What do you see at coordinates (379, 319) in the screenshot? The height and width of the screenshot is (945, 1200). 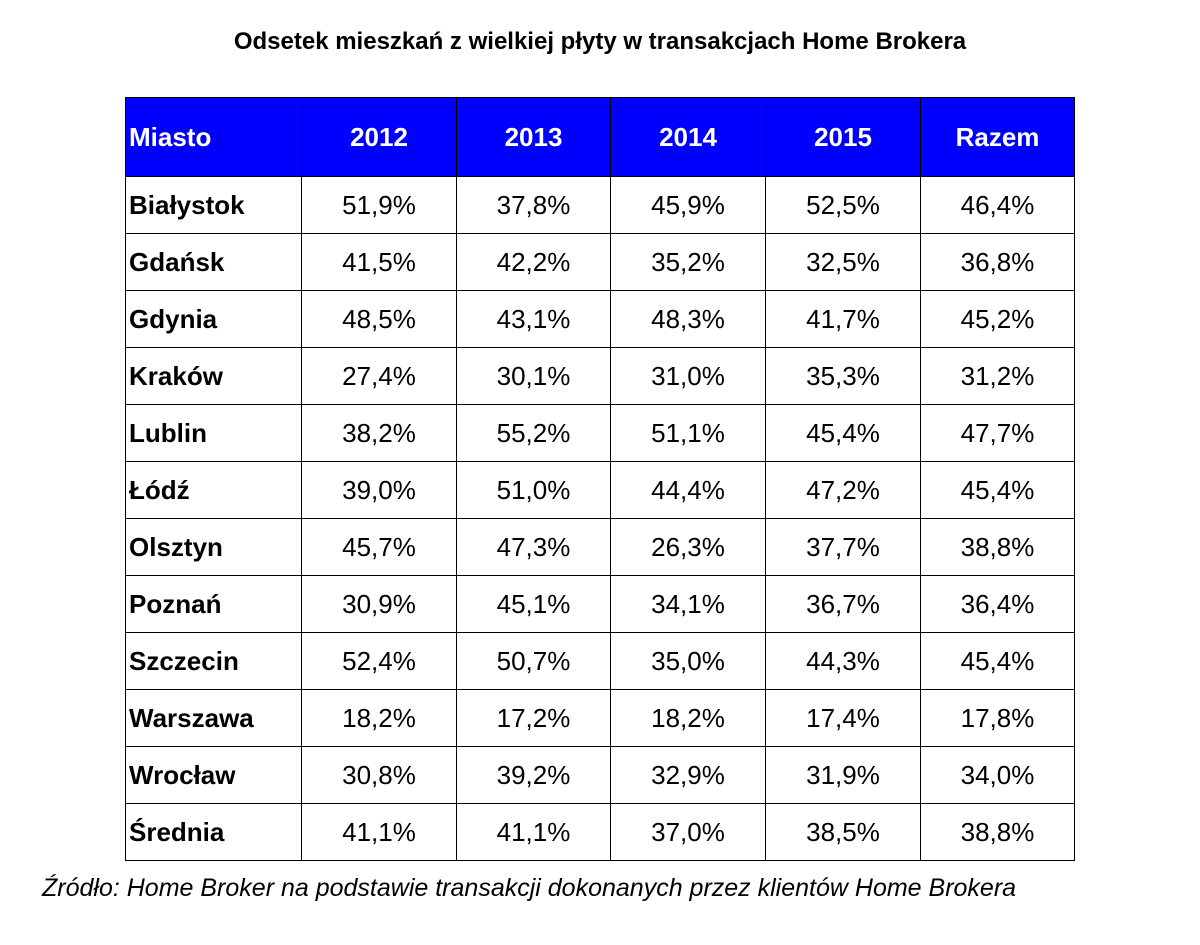 I see `value-cell: 48,5%` at bounding box center [379, 319].